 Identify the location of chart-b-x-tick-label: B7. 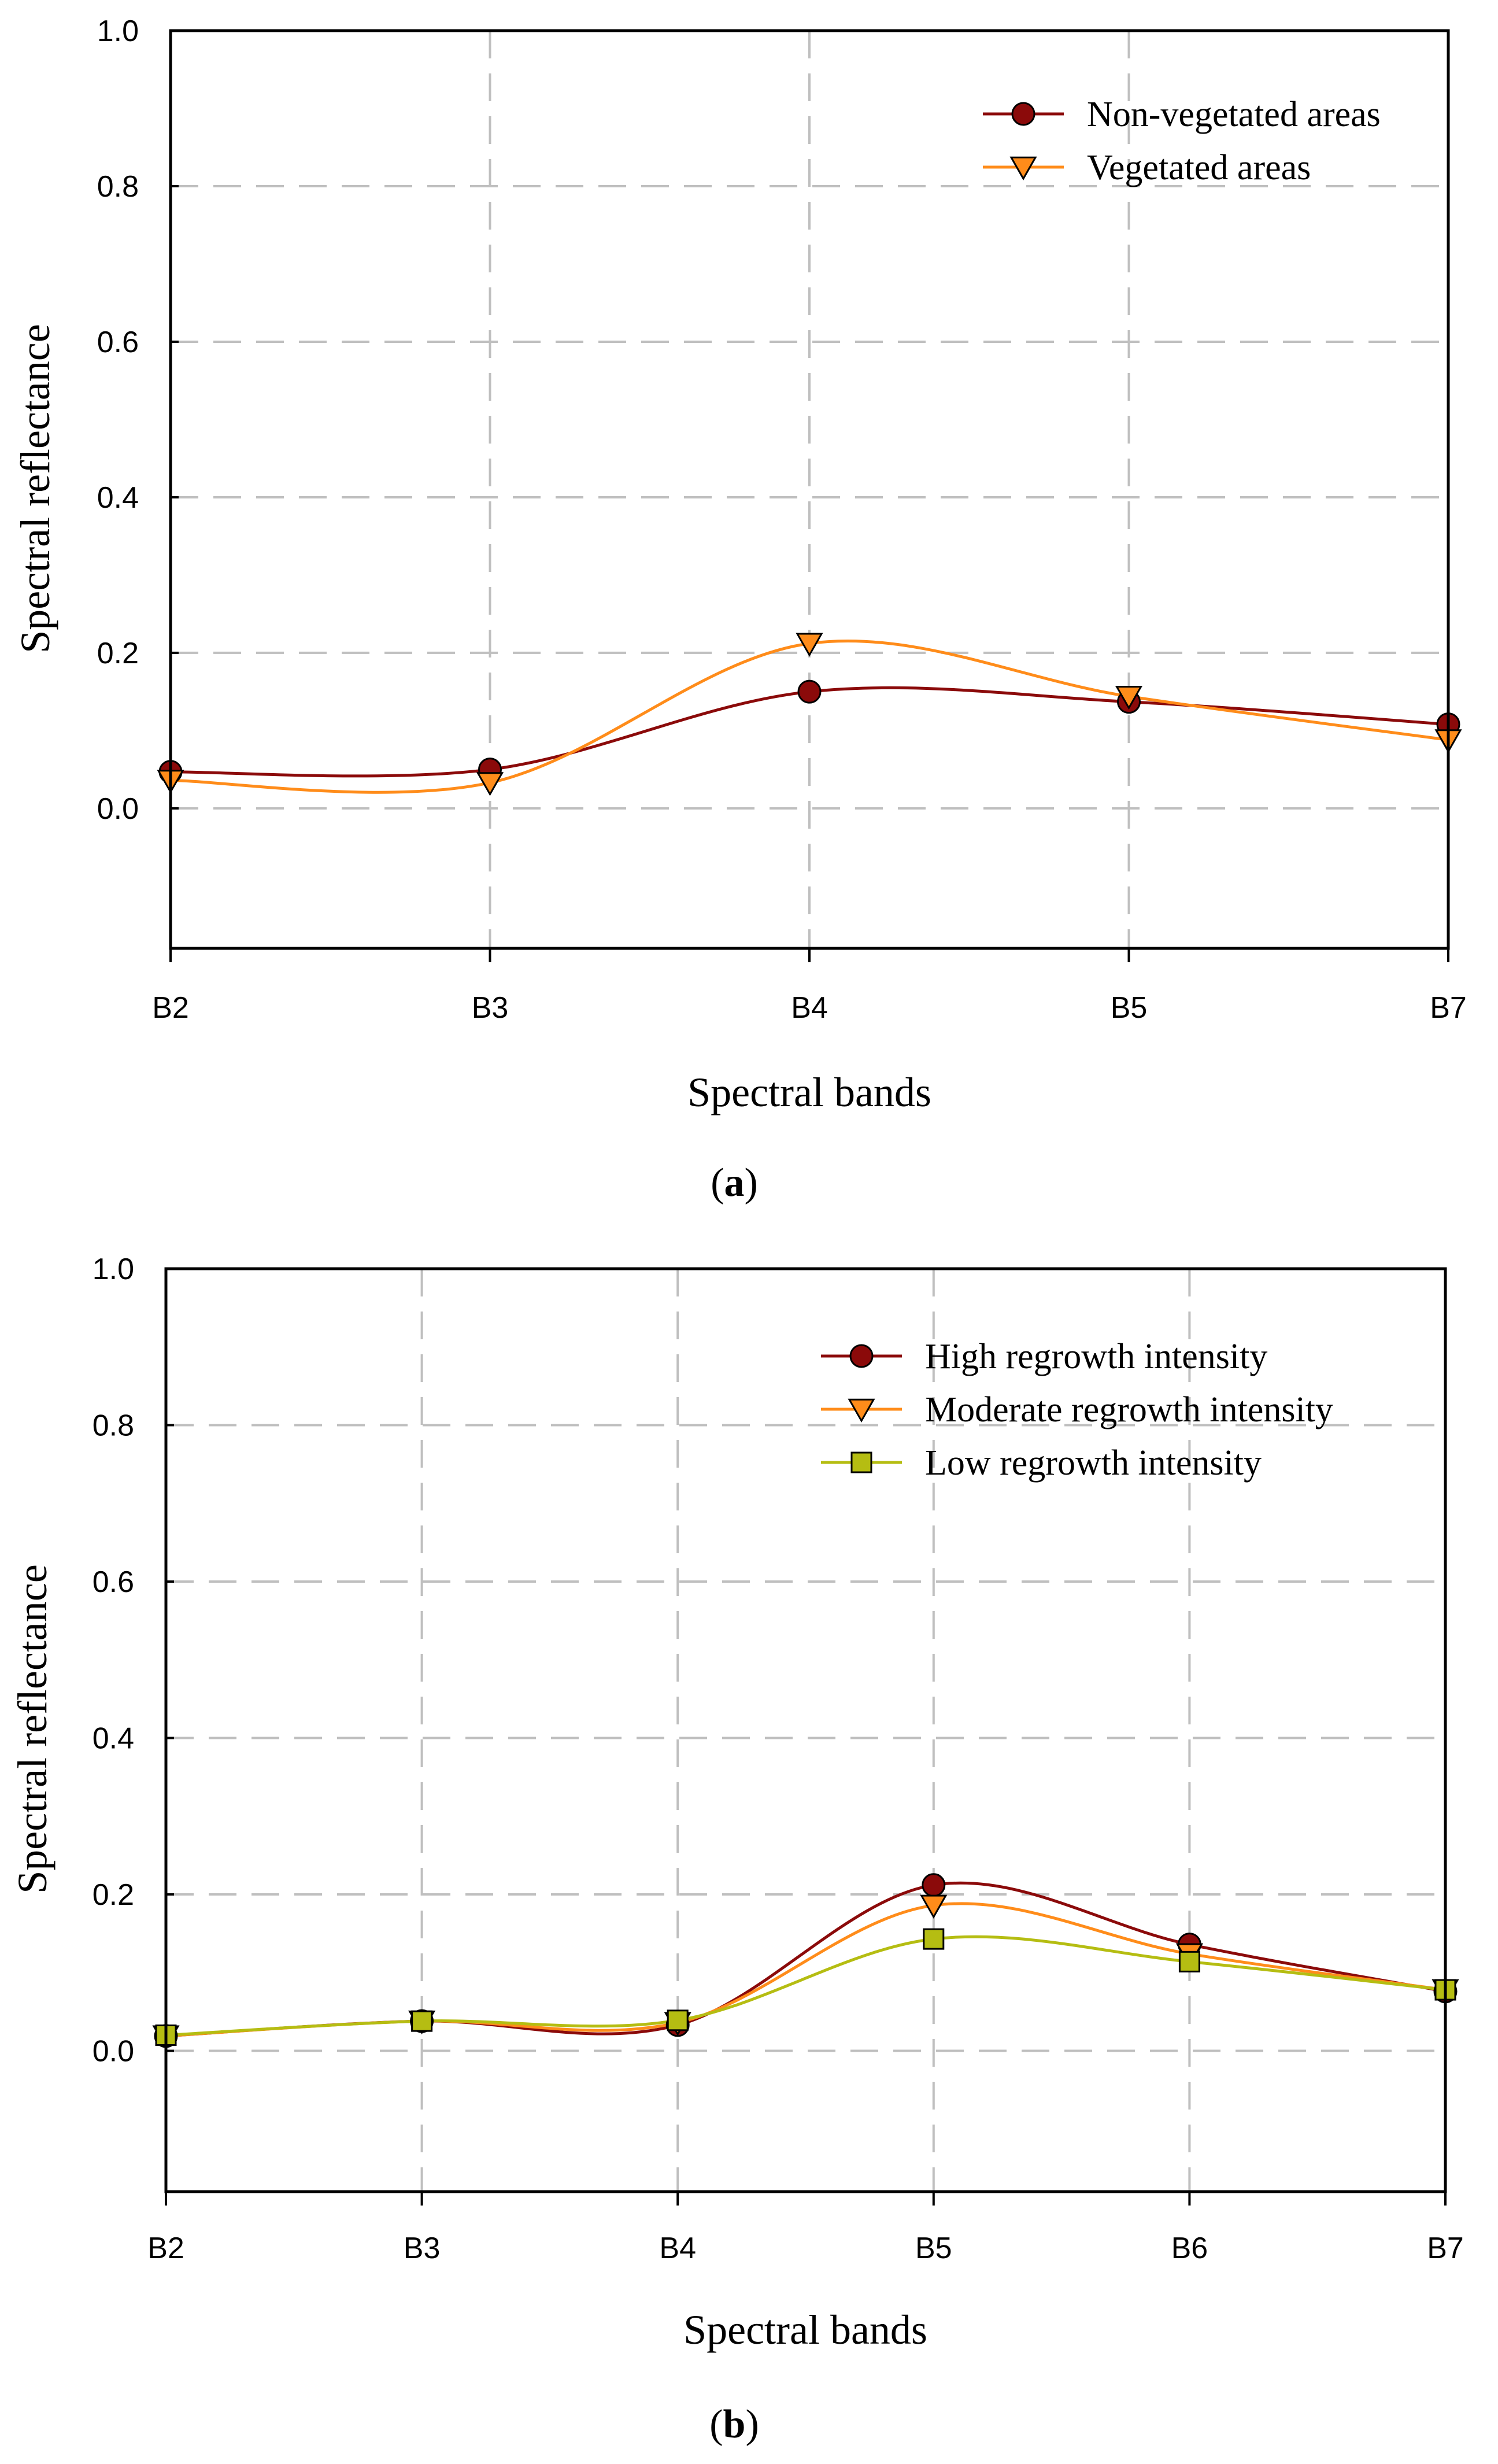
(1446, 2248).